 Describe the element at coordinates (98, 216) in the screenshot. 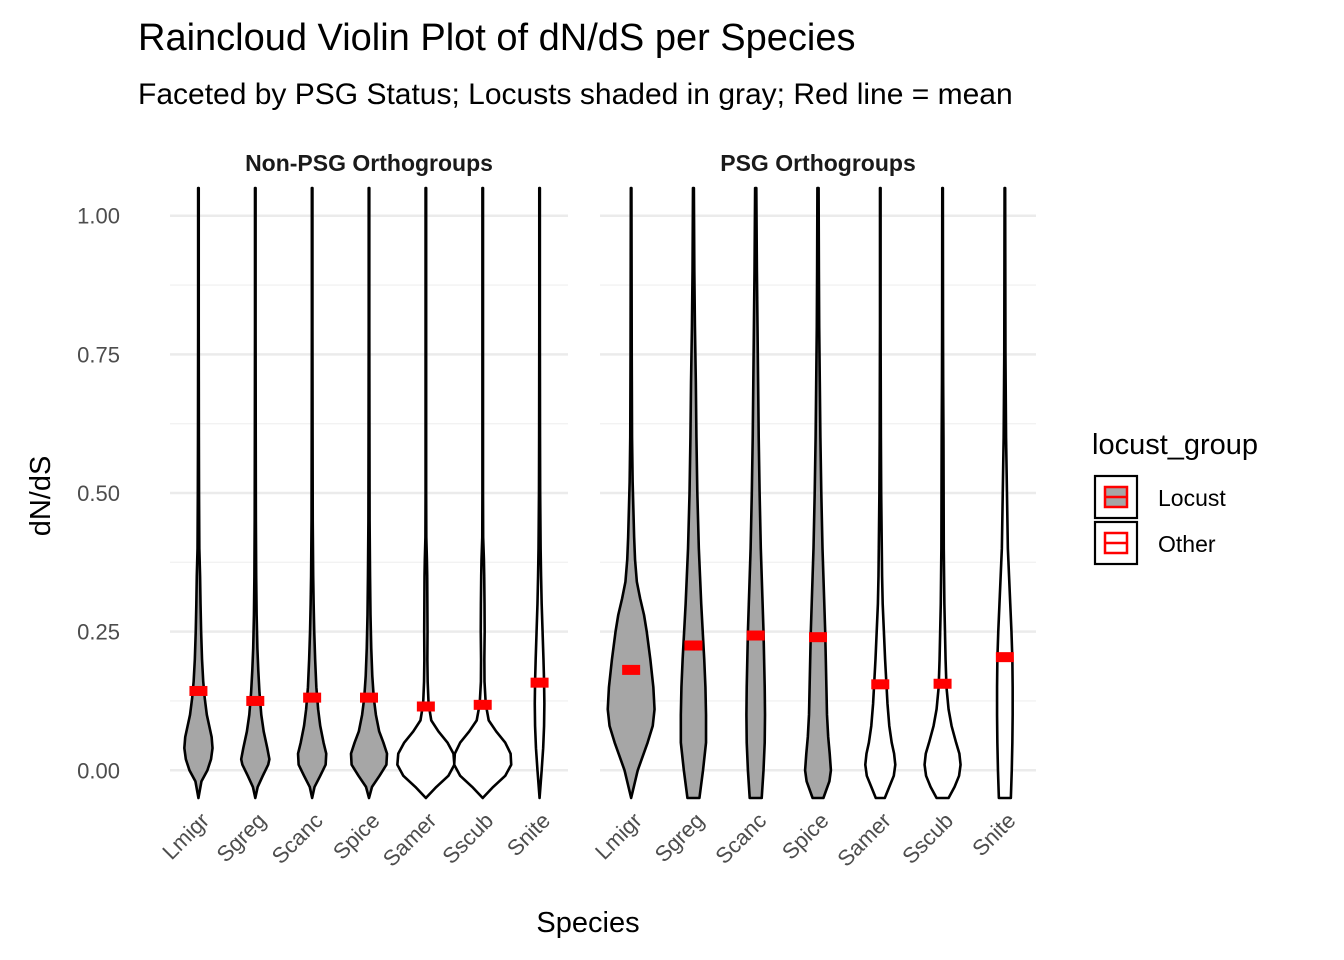

I see `y-tick-label: 1.00` at that location.